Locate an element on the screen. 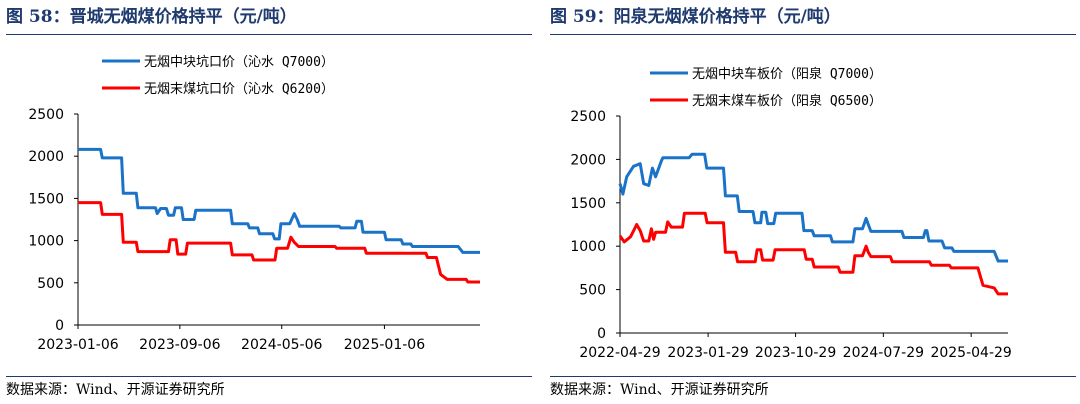 The width and height of the screenshot is (1080, 404). legend-label: 无烟中块坑口价（沁水 Q7000） is located at coordinates (239, 62).